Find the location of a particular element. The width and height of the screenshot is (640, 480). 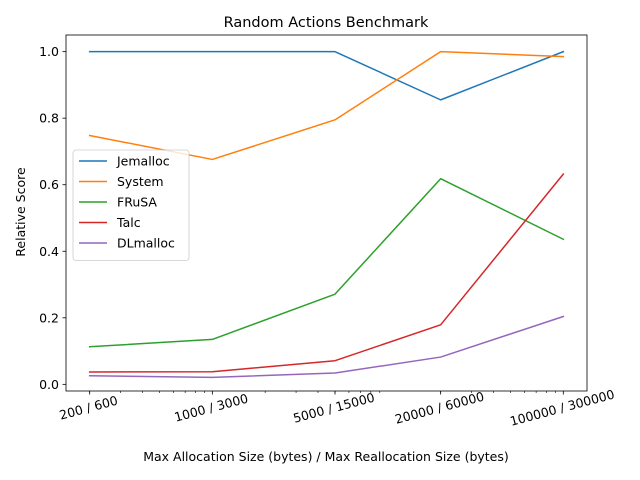

legend-entry-system: System is located at coordinates (140, 181).